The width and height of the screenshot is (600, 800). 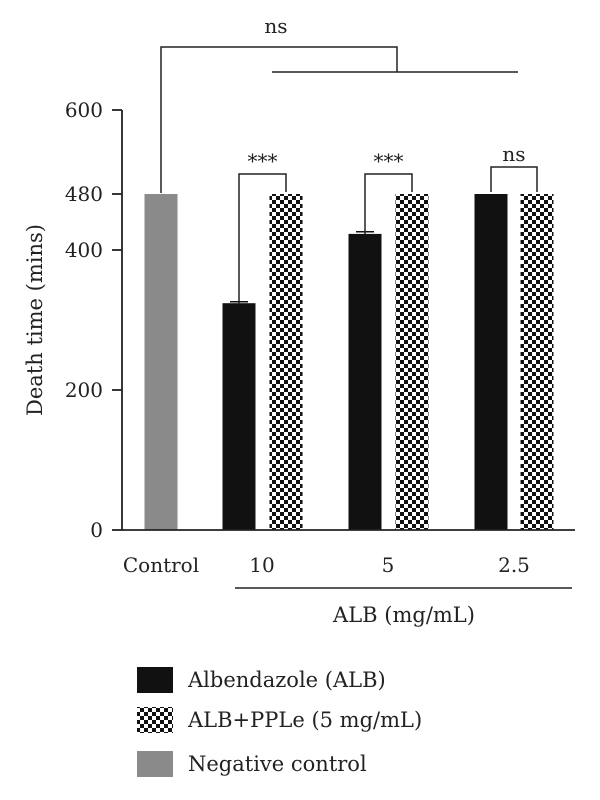 What do you see at coordinates (84, 390) in the screenshot?
I see `y-tick-label-200: 200` at bounding box center [84, 390].